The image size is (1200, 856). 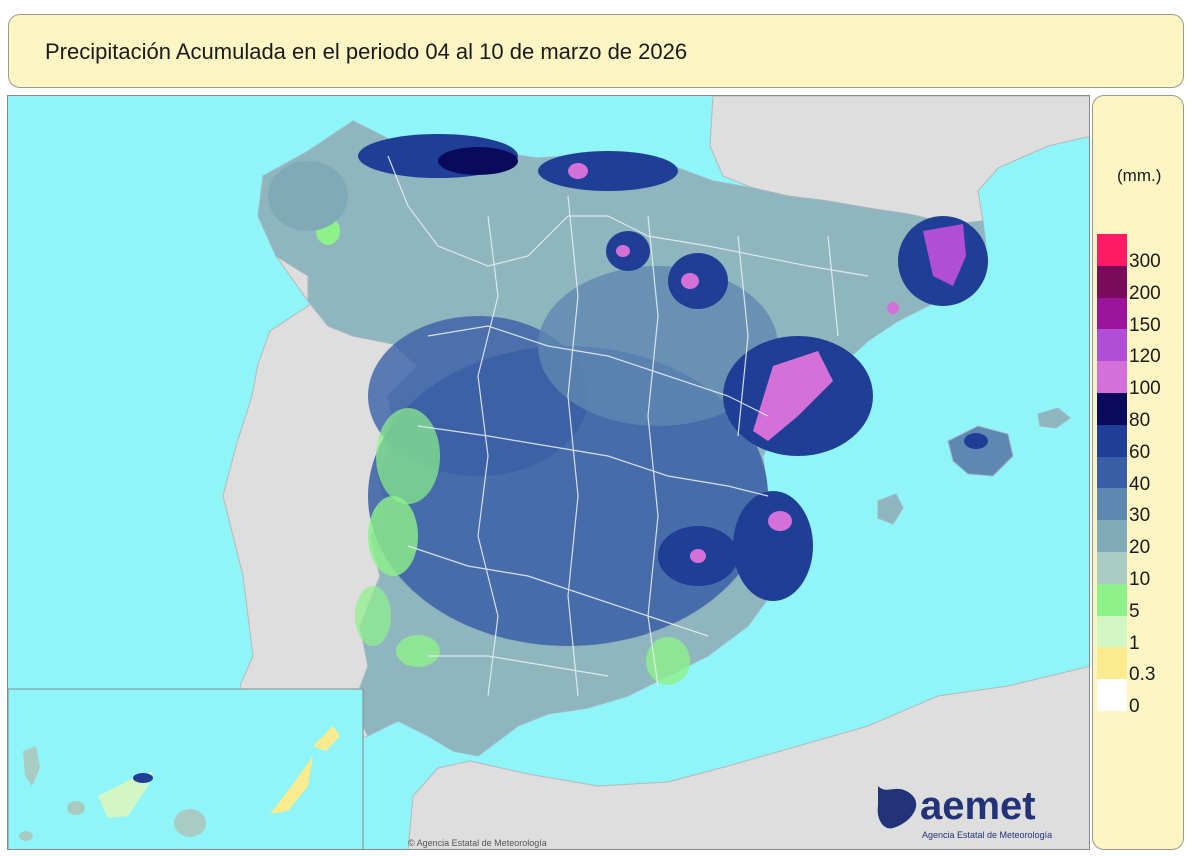 What do you see at coordinates (1145, 261) in the screenshot?
I see `legend-label: 300` at bounding box center [1145, 261].